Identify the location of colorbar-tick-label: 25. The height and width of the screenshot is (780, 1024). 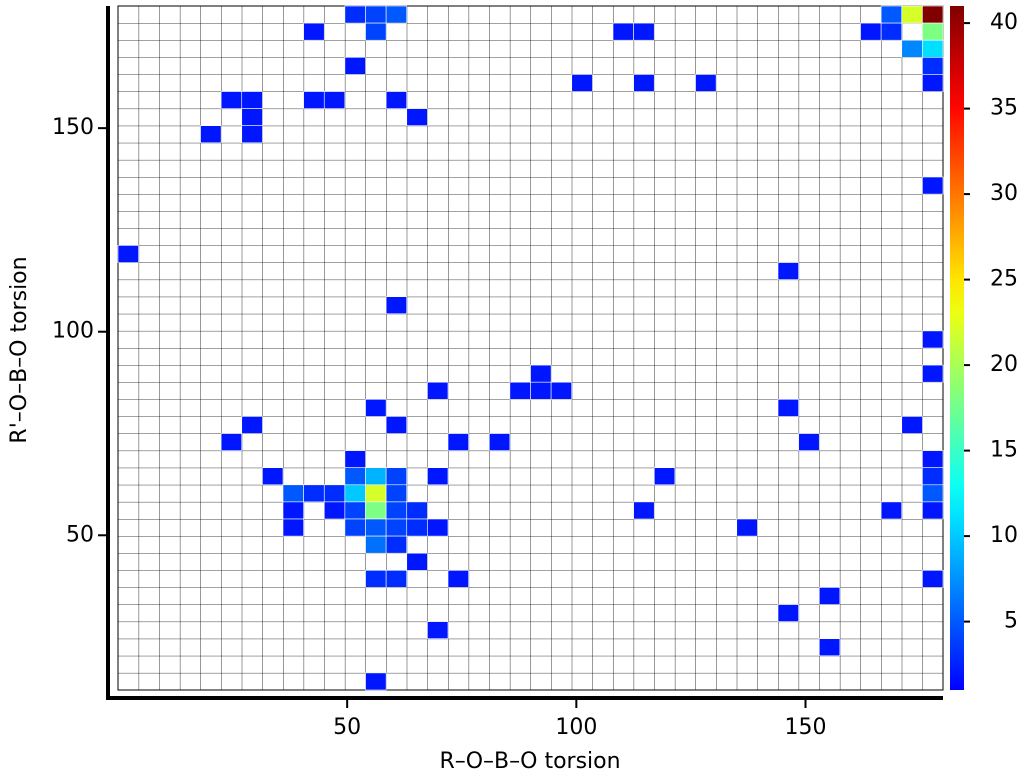
(1004, 279).